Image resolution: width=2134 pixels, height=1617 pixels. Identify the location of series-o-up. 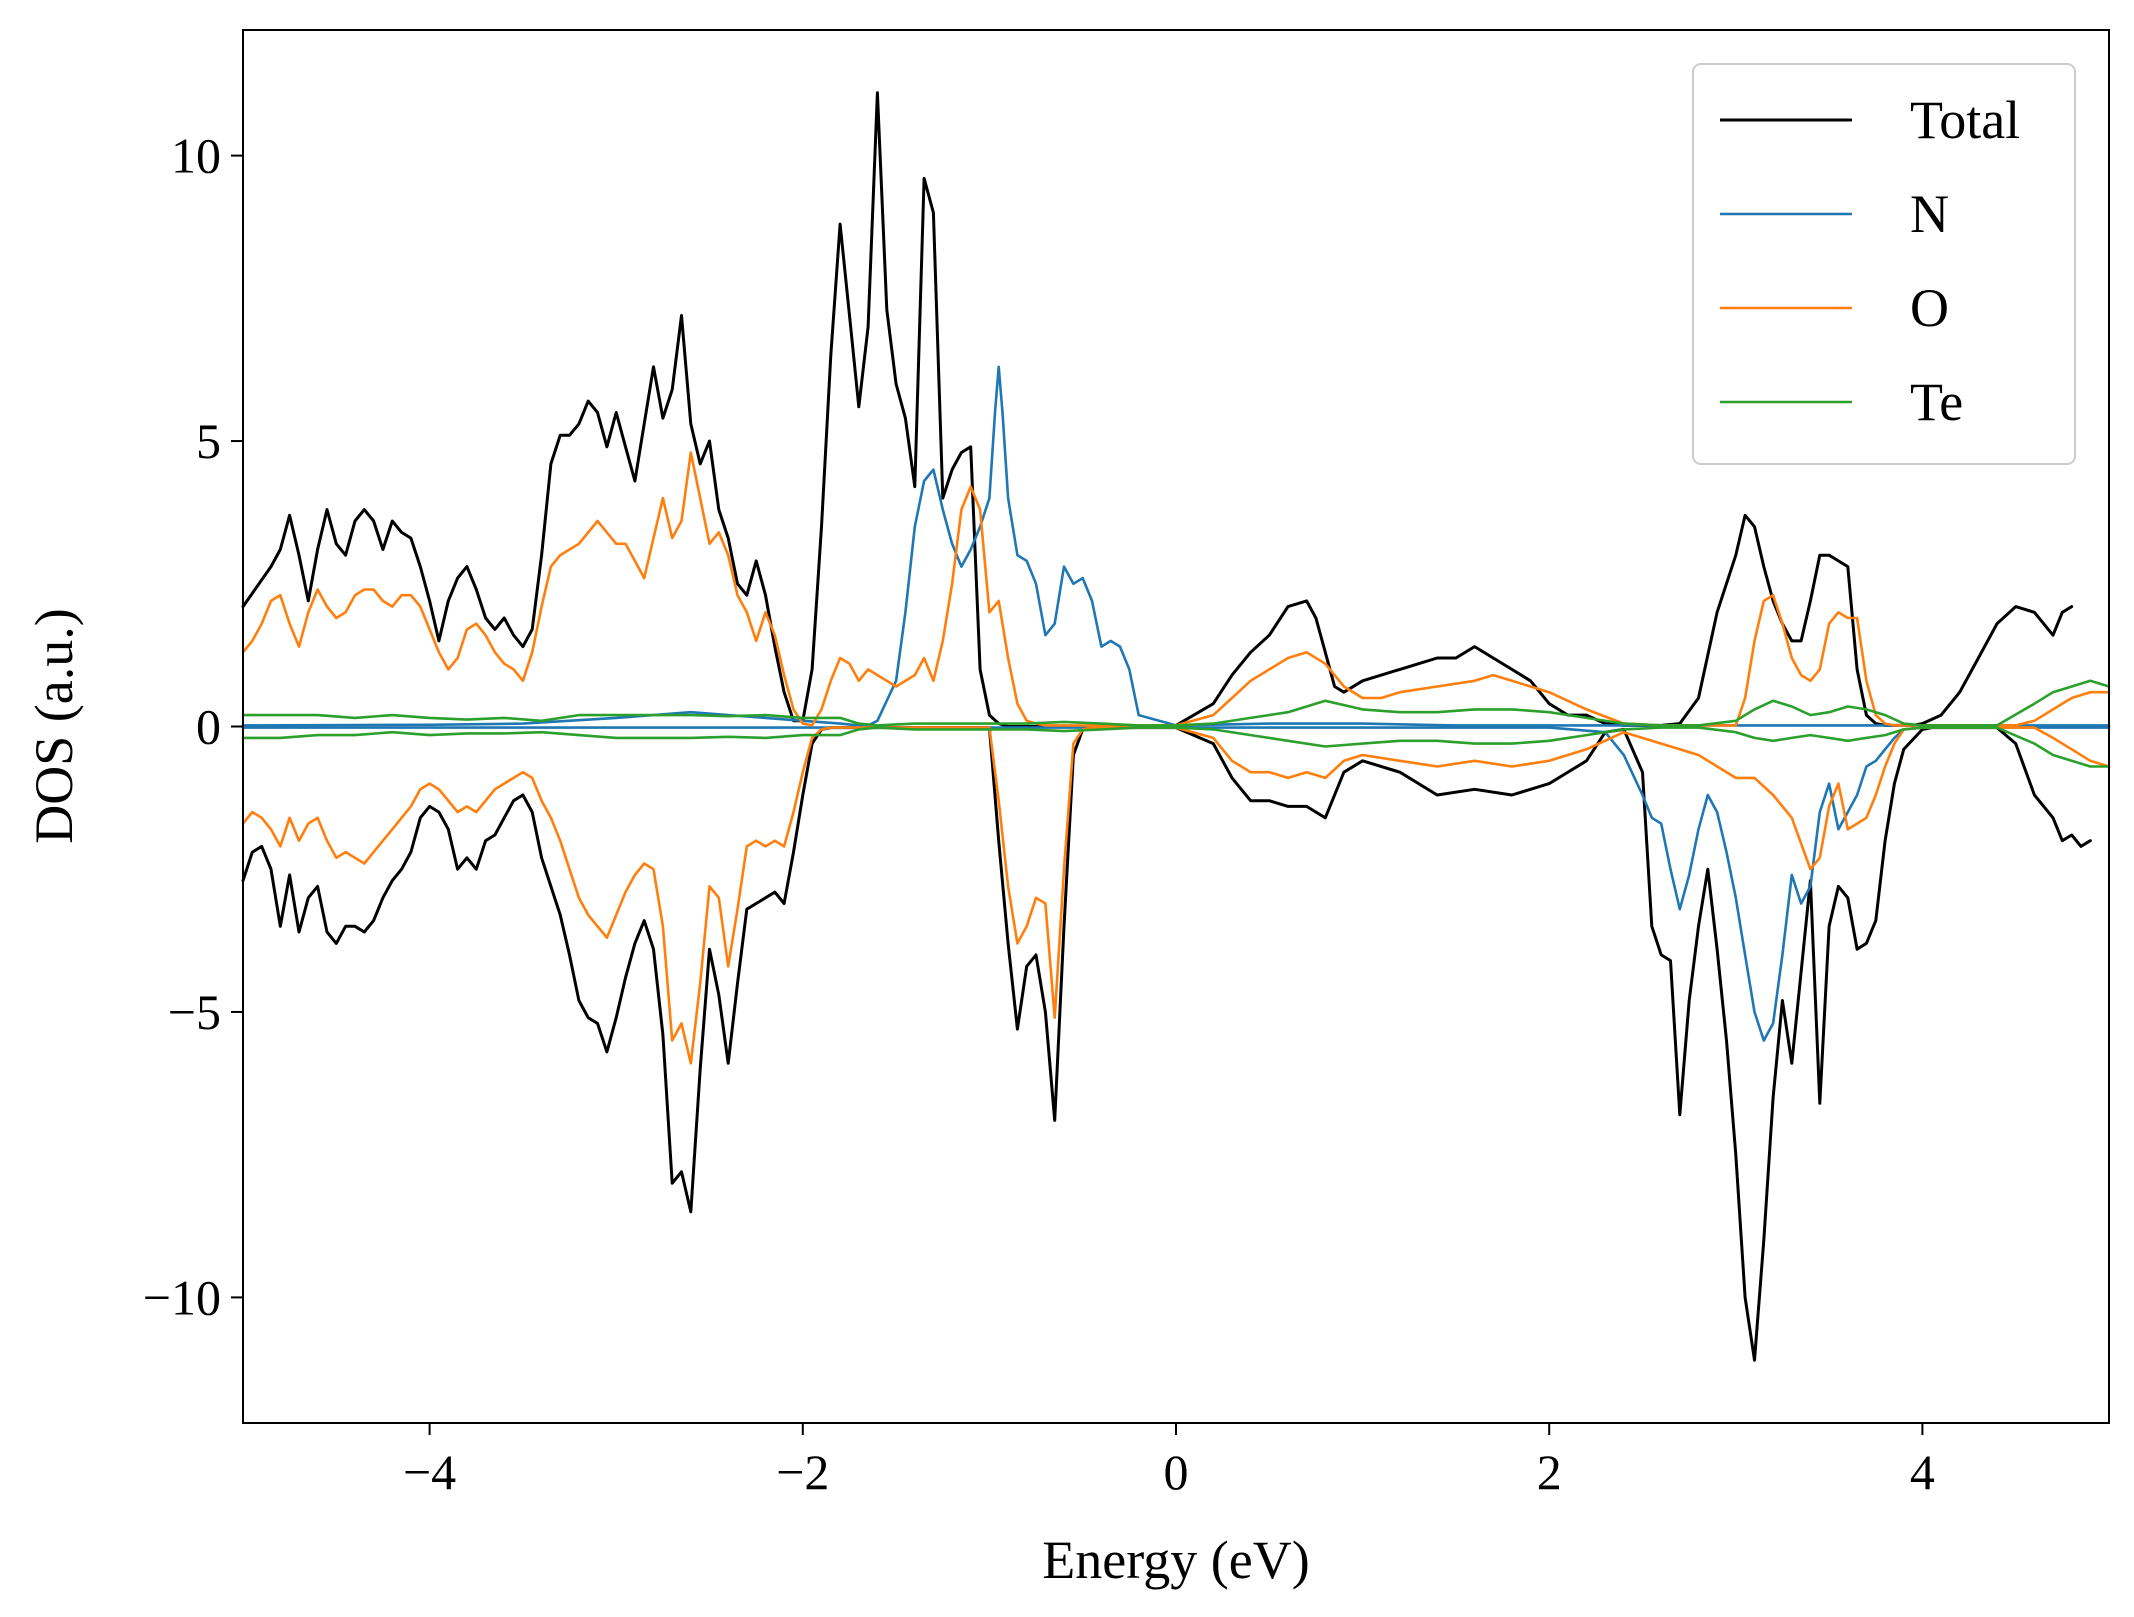
(1176, 589).